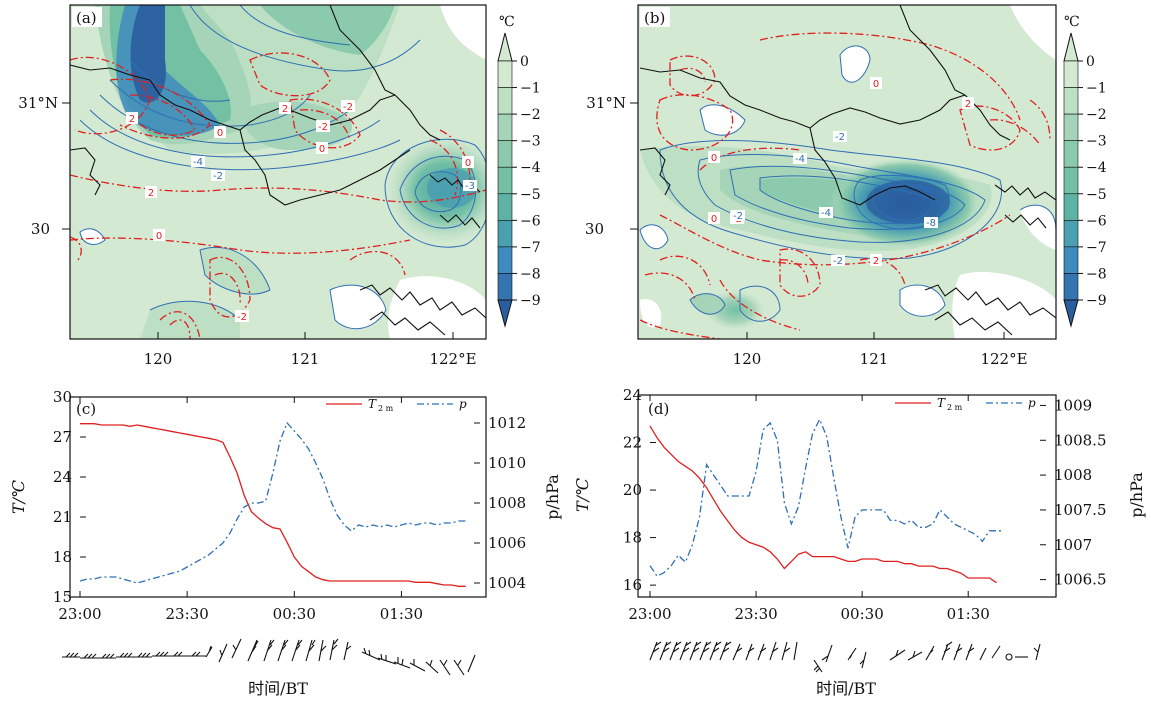 The height and width of the screenshot is (702, 1151). What do you see at coordinates (1080, 440) in the screenshot?
I see `y-right-tick-label: 1008.5` at bounding box center [1080, 440].